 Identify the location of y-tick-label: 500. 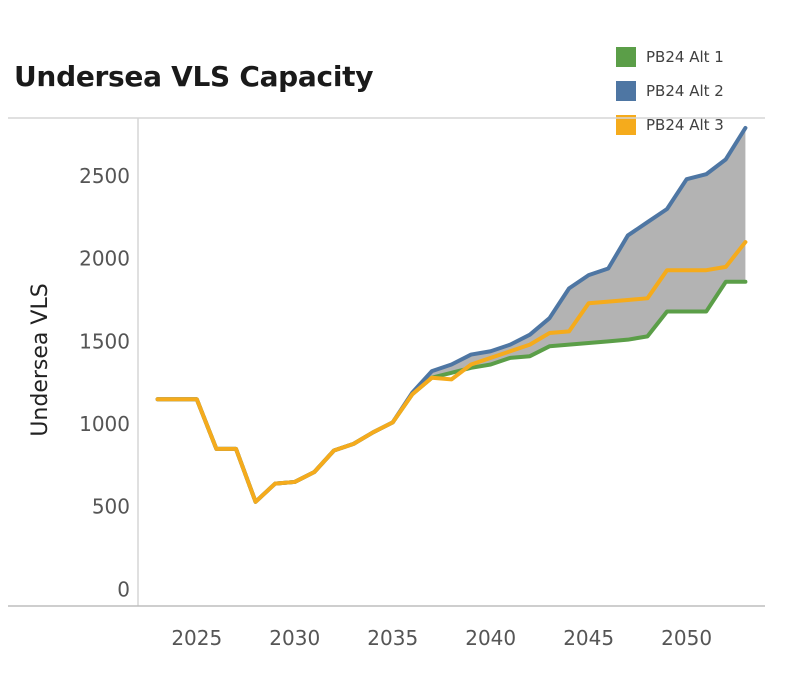
(111, 507).